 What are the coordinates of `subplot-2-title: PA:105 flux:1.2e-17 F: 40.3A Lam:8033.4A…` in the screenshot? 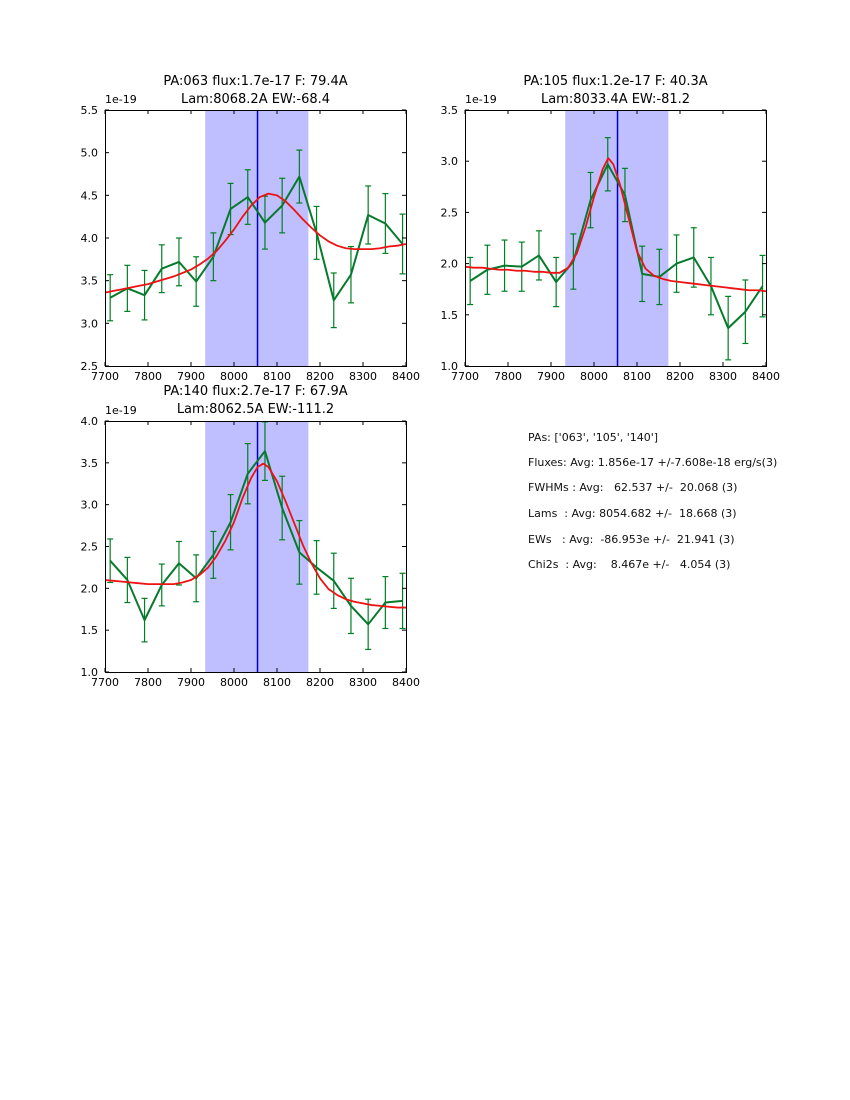 It's located at (615, 91).